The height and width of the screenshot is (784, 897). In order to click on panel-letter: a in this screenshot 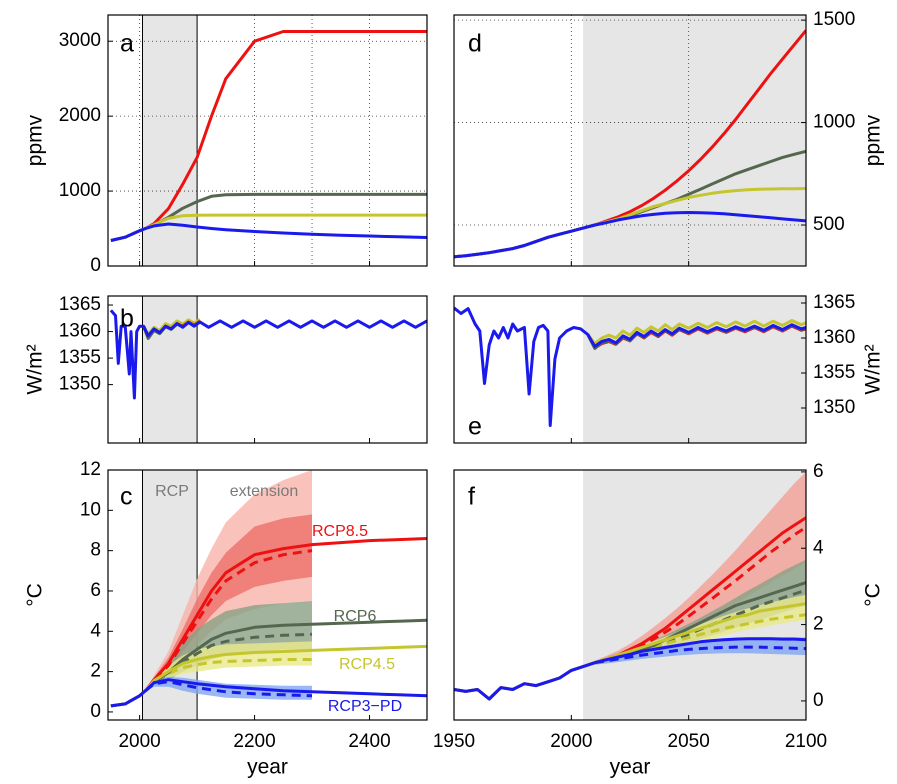, I will do `click(127, 44)`.